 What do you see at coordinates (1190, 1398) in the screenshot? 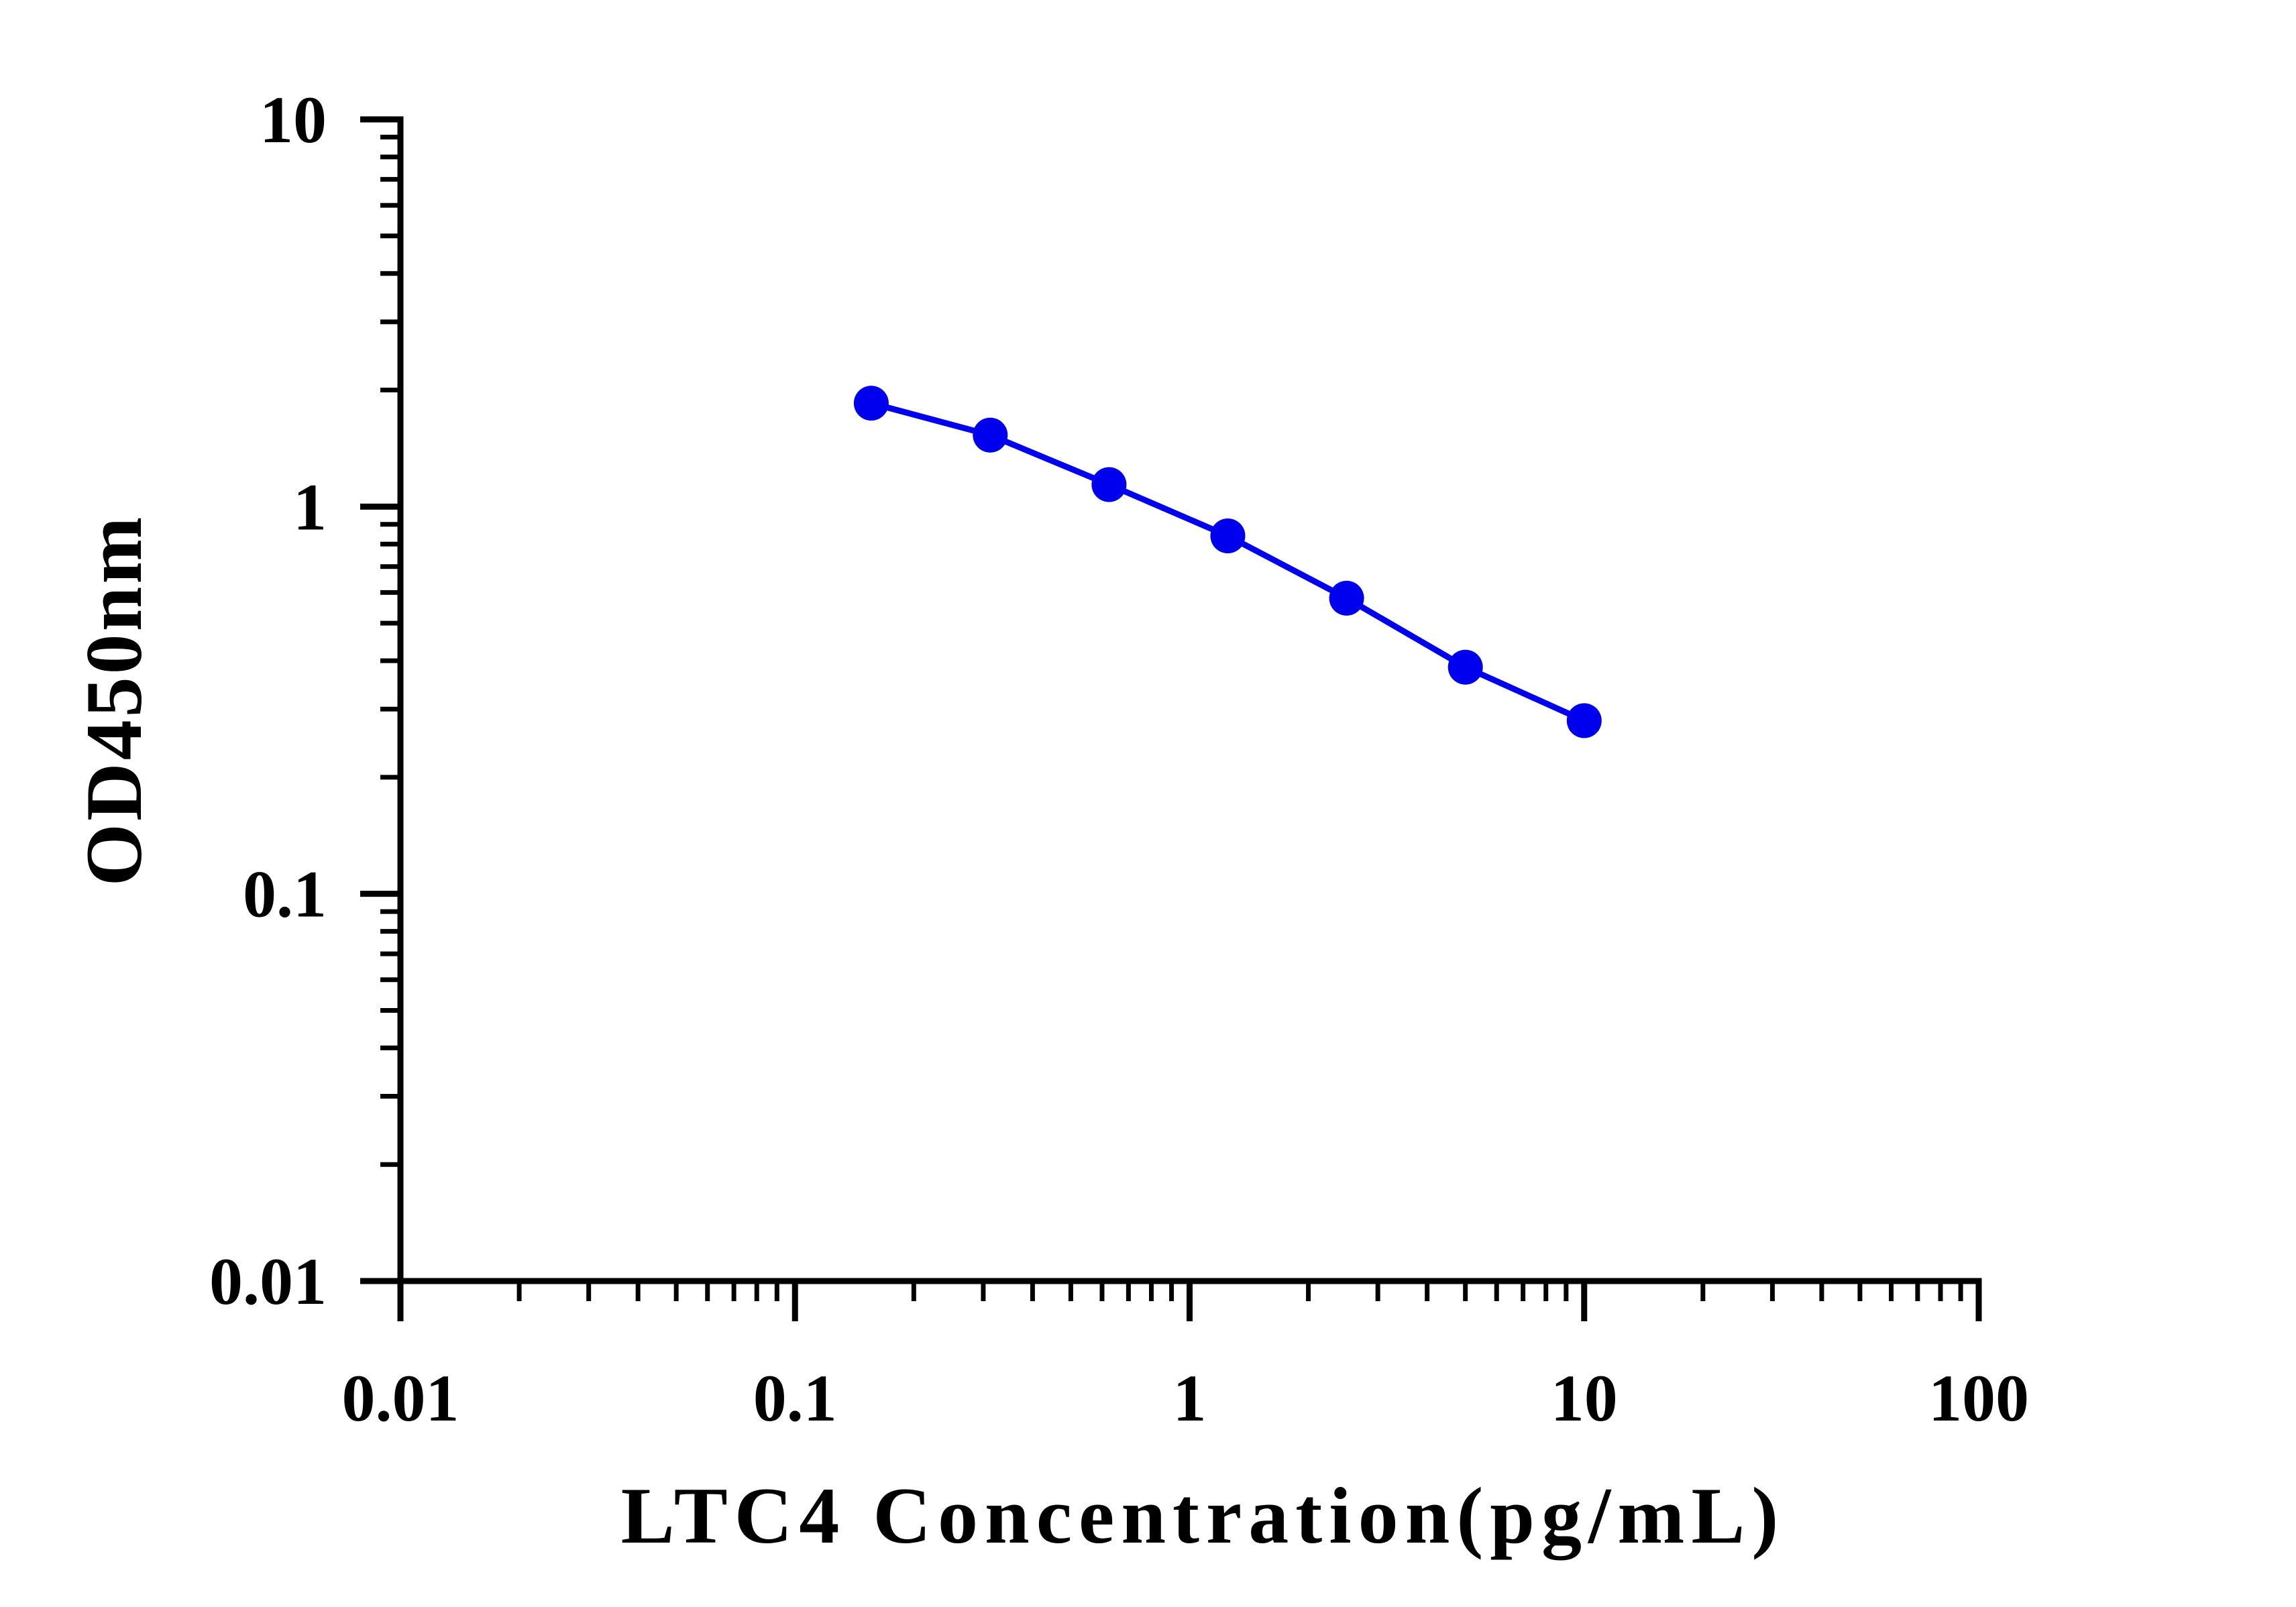
I see `x-tick-label: 1` at bounding box center [1190, 1398].